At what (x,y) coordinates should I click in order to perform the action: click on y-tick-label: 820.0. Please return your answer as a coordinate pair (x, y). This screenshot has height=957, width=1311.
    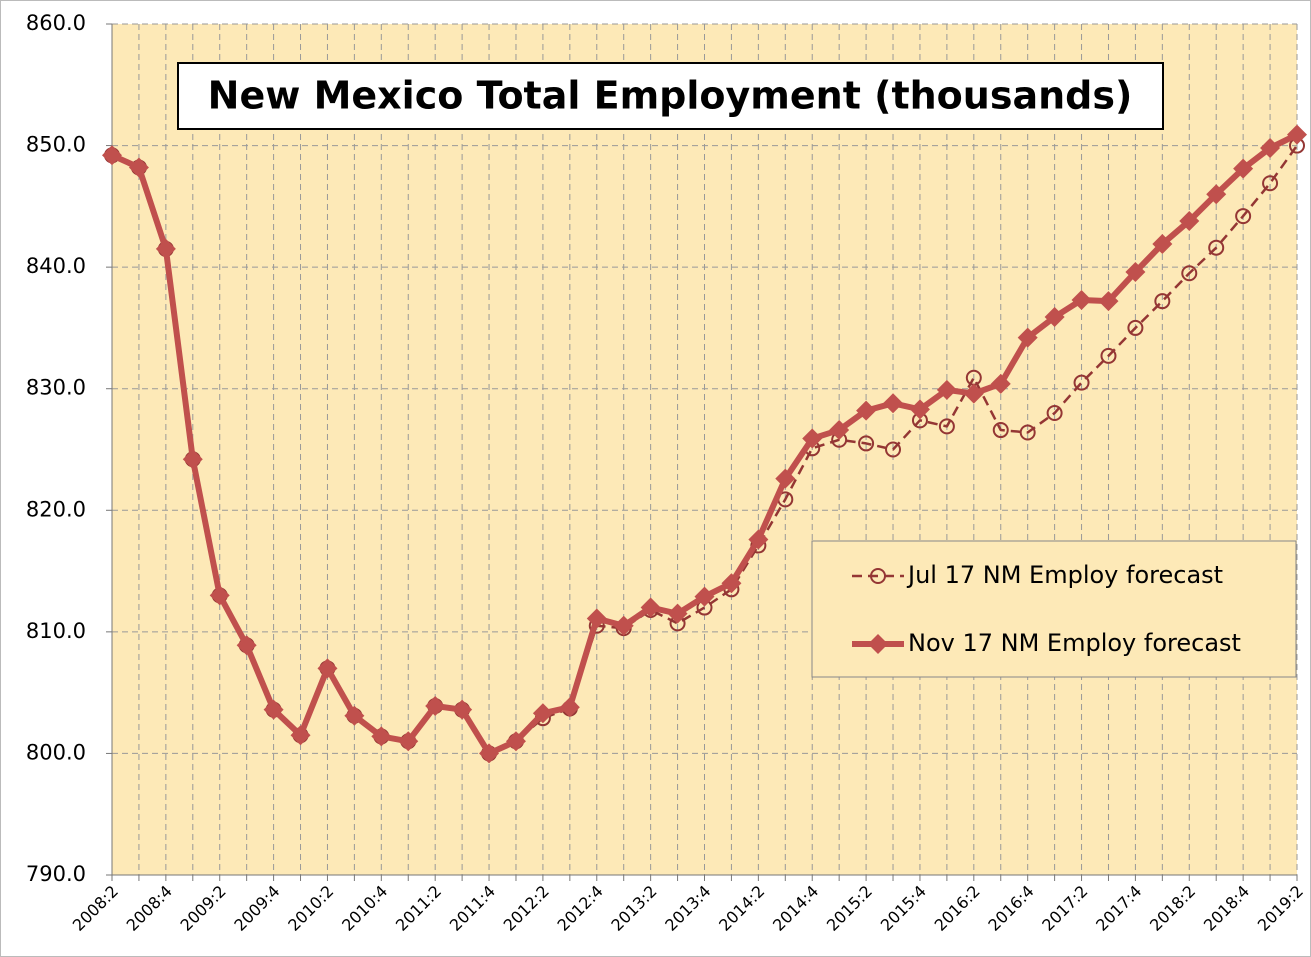
    Looking at the image, I should click on (56, 509).